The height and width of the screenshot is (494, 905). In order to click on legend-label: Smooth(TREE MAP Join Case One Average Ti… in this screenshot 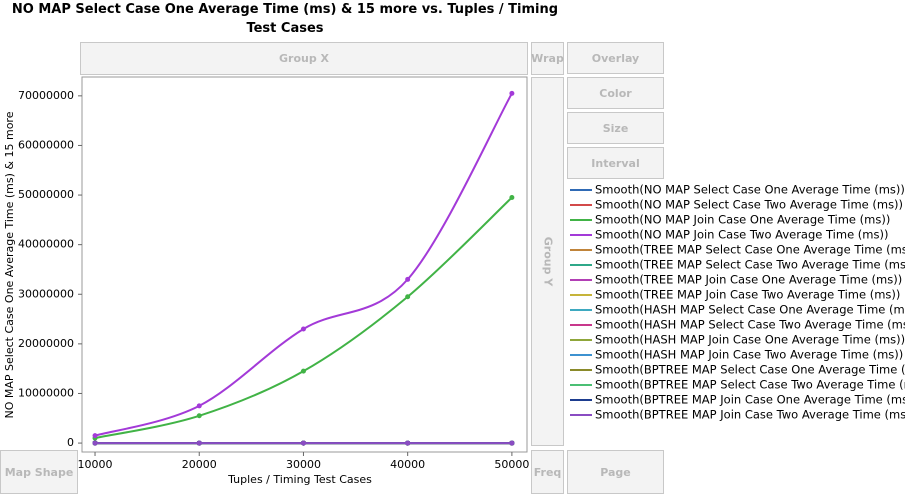, I will do `click(748, 280)`.